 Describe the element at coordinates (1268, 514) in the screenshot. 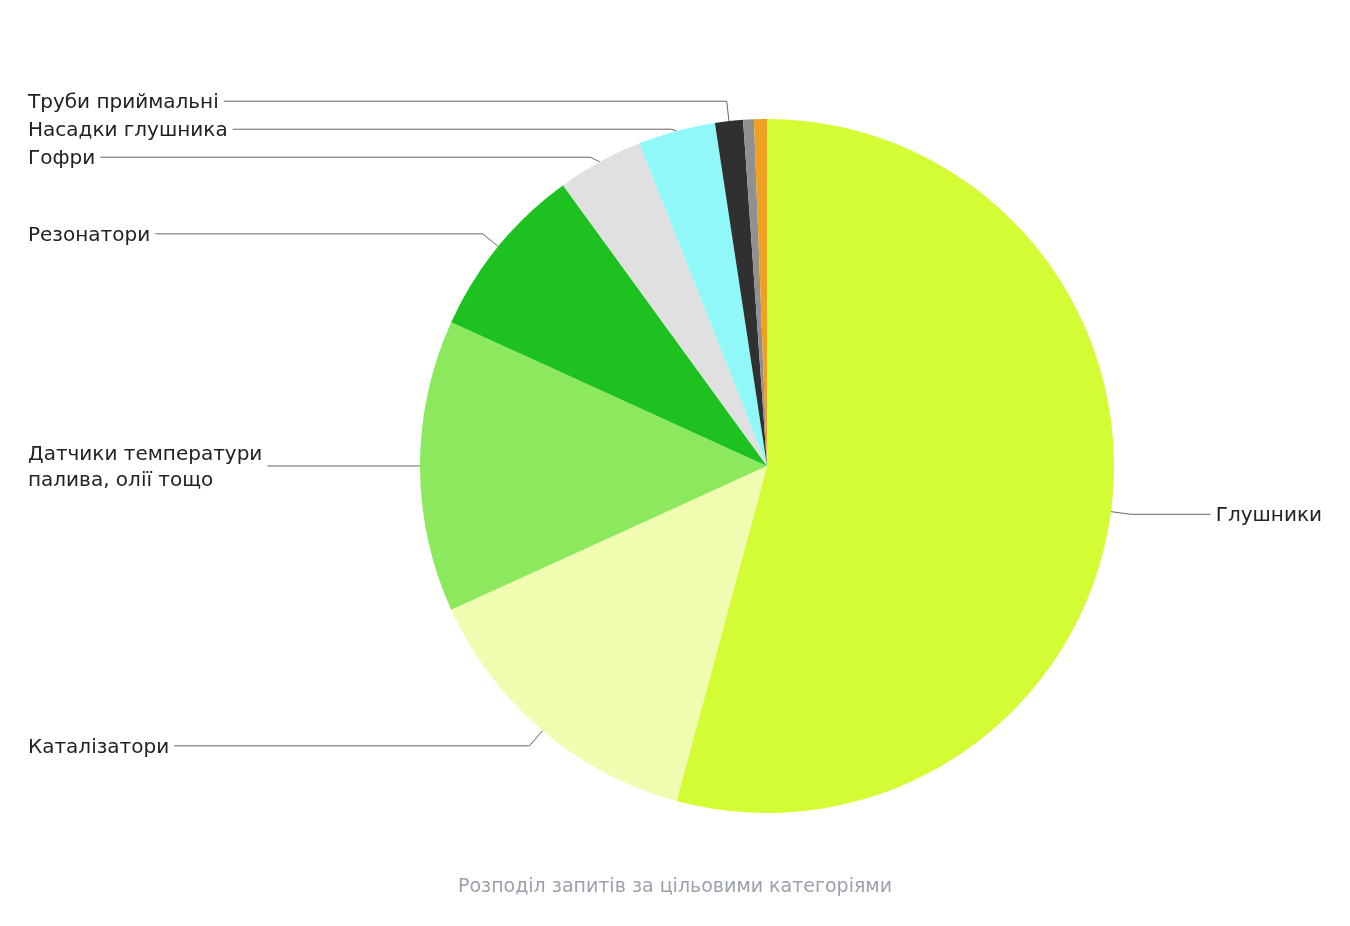

I see `slice-label: Глушники` at that location.